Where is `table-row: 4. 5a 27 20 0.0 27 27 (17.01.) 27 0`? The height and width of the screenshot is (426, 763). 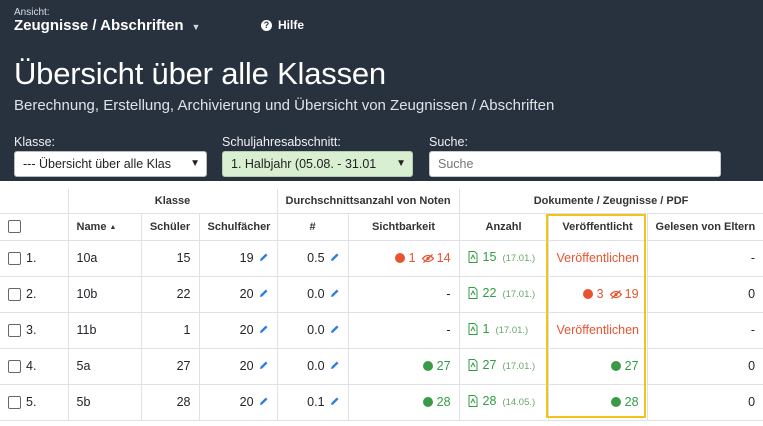
table-row: 4. 5a 27 20 0.0 27 27 (17.01.) 27 0 is located at coordinates (381, 366).